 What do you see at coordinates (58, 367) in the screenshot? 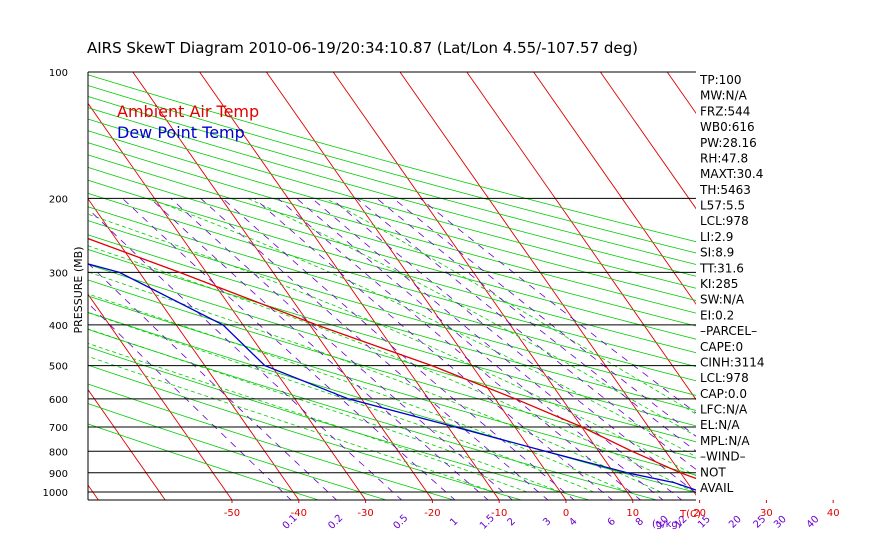
I see `pressure-tick-label: 500` at bounding box center [58, 367].